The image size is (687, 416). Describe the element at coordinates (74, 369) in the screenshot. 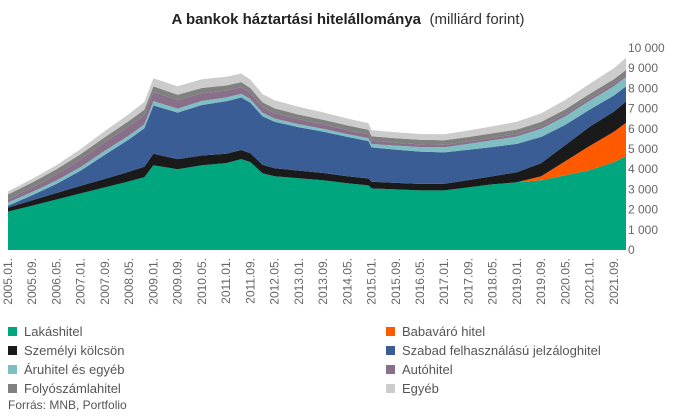

I see `legend-label: Áruhitel és egyéb` at that location.